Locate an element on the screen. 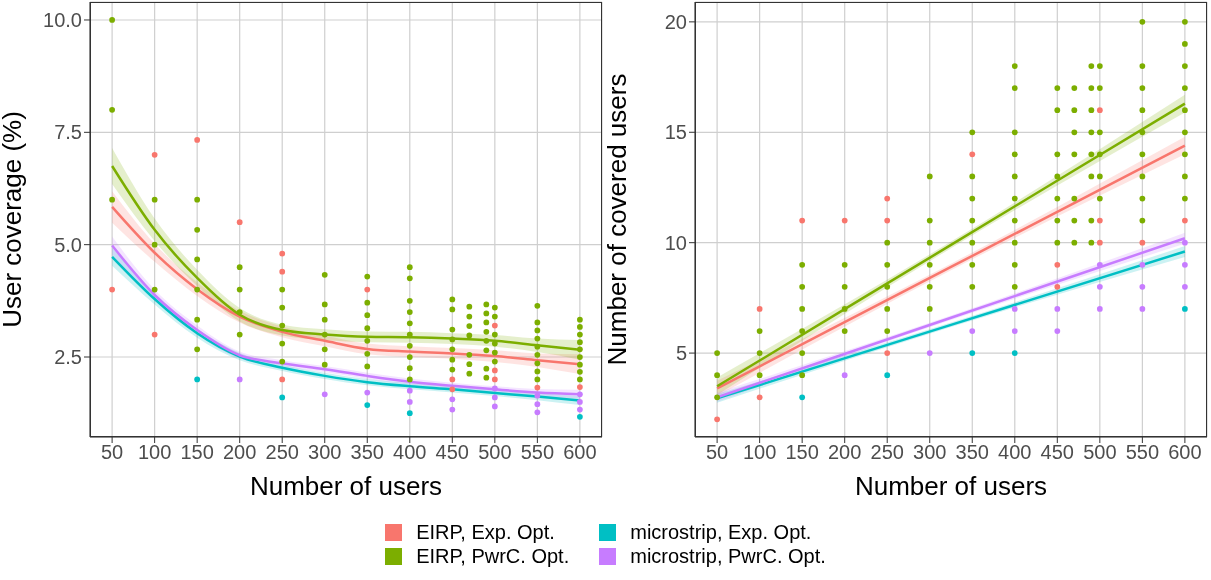  y-axis-title: User coverage (%) is located at coordinates (14, 219).